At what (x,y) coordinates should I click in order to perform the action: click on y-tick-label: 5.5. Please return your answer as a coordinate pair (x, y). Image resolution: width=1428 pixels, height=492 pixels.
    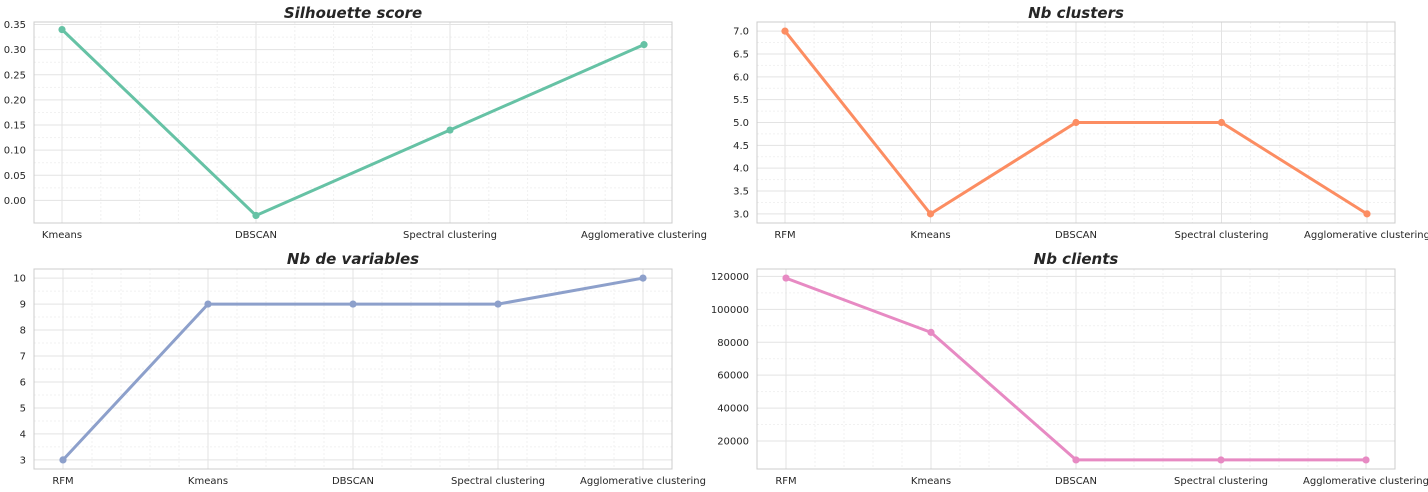
    Looking at the image, I should click on (741, 100).